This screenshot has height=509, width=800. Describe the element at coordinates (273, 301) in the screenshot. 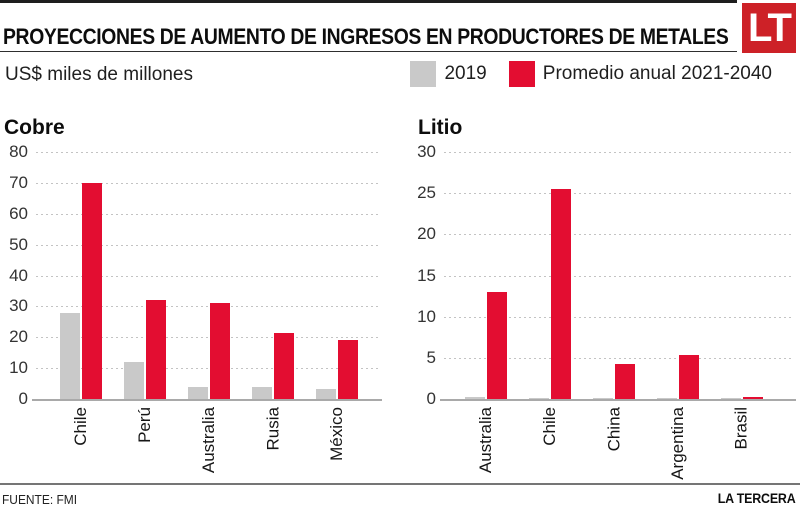

I see `category-group: Rusia` at that location.